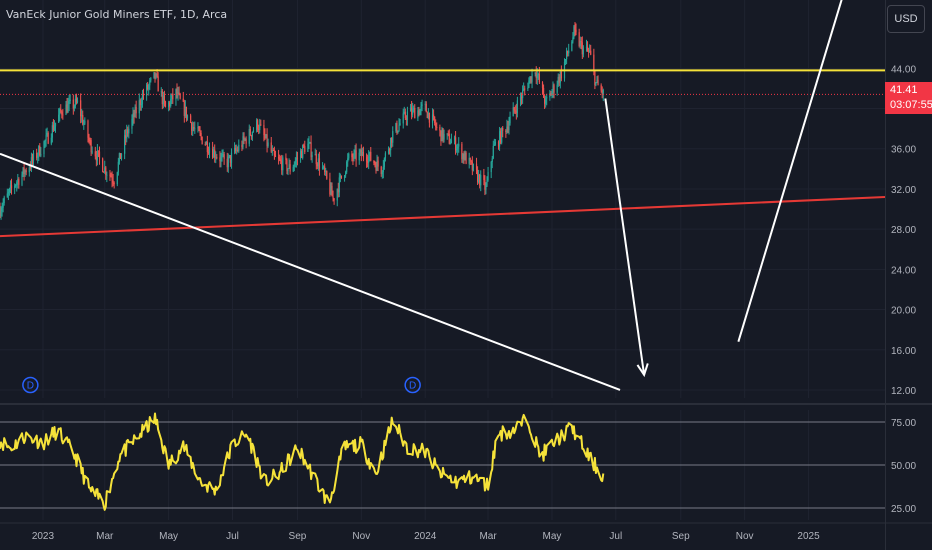  Describe the element at coordinates (903, 270) in the screenshot. I see `price-tick-label: 24.00` at that location.